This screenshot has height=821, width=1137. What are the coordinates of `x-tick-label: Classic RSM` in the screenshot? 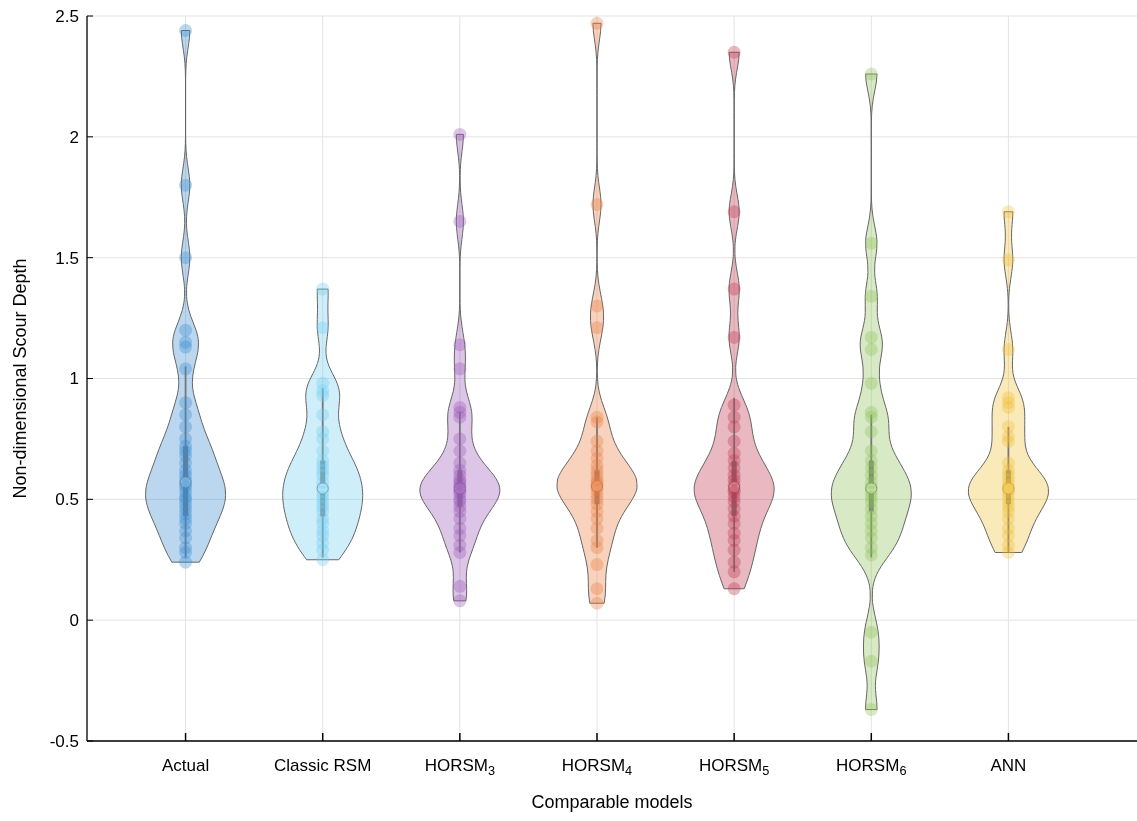 It's located at (323, 765).